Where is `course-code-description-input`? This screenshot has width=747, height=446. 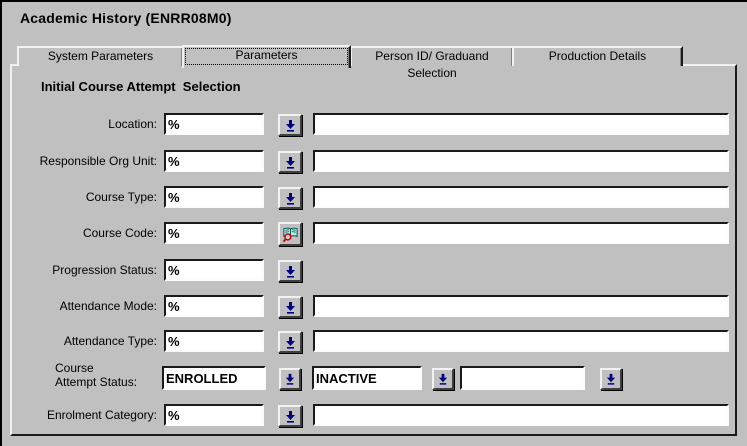 course-code-description-input is located at coordinates (521, 233).